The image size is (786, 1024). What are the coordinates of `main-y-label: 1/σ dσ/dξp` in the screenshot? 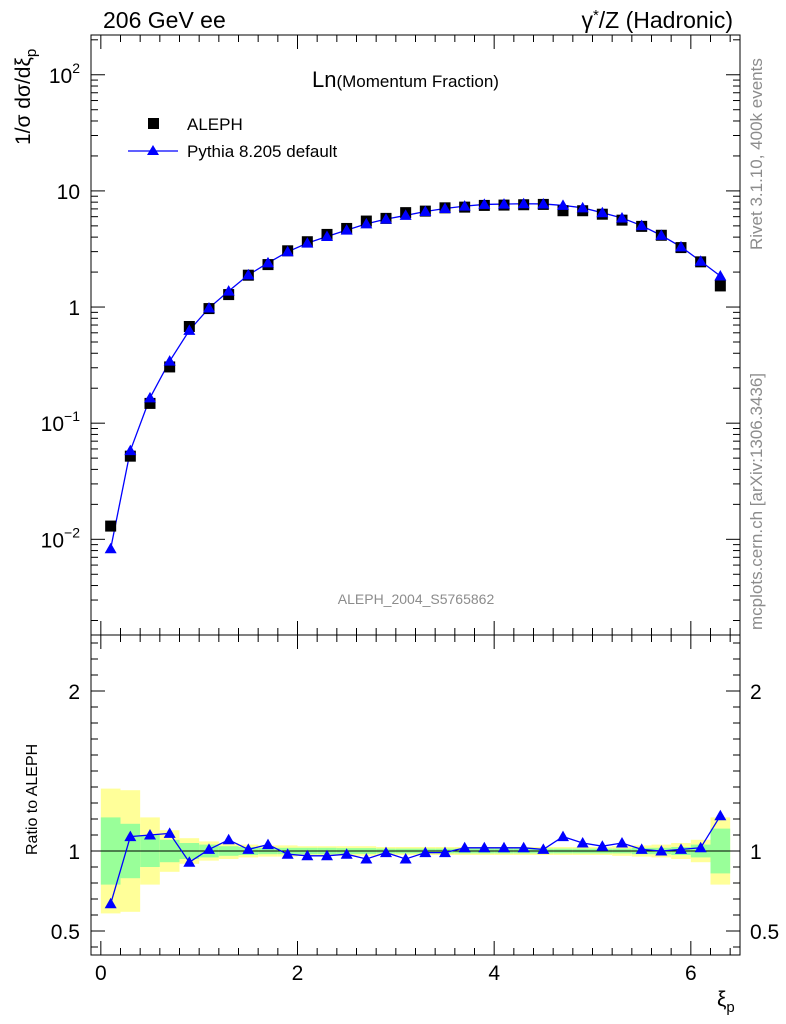 It's located at (26, 97).